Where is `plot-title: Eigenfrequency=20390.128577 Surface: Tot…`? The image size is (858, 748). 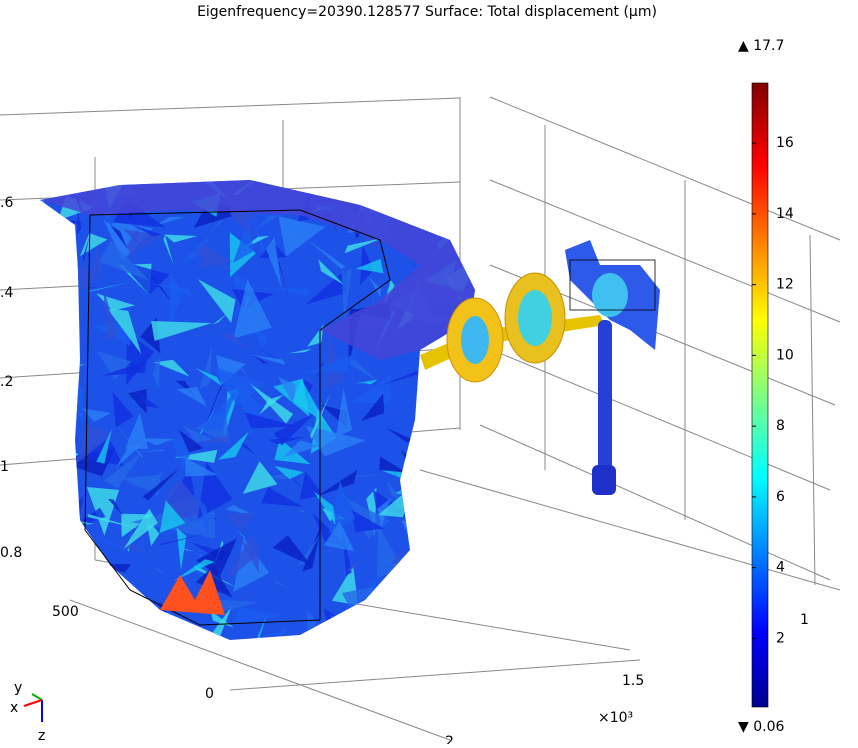 plot-title: Eigenfrequency=20390.128577 Surface: Tot… is located at coordinates (427, 12).